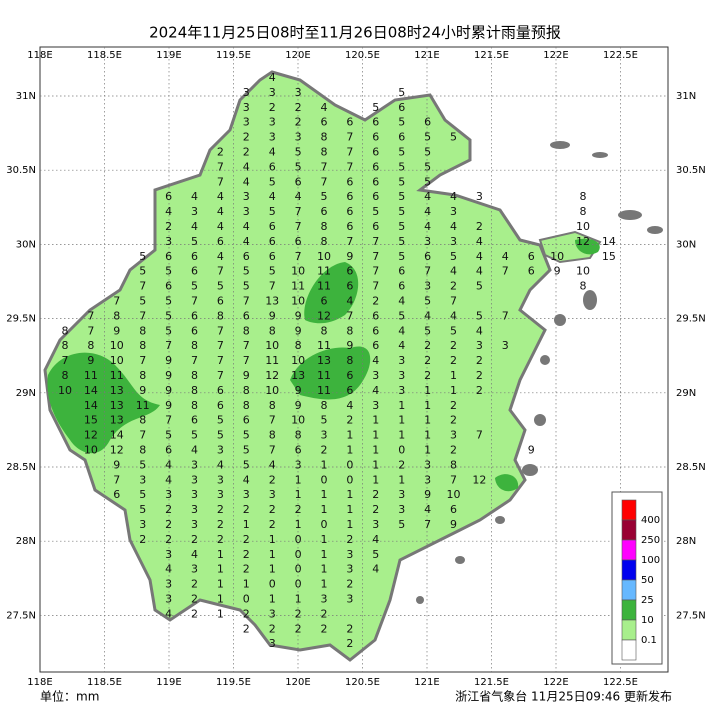 The height and width of the screenshot is (714, 710). Describe the element at coordinates (691, 467) in the screenshot. I see `y-label-right: 28.5N` at that location.